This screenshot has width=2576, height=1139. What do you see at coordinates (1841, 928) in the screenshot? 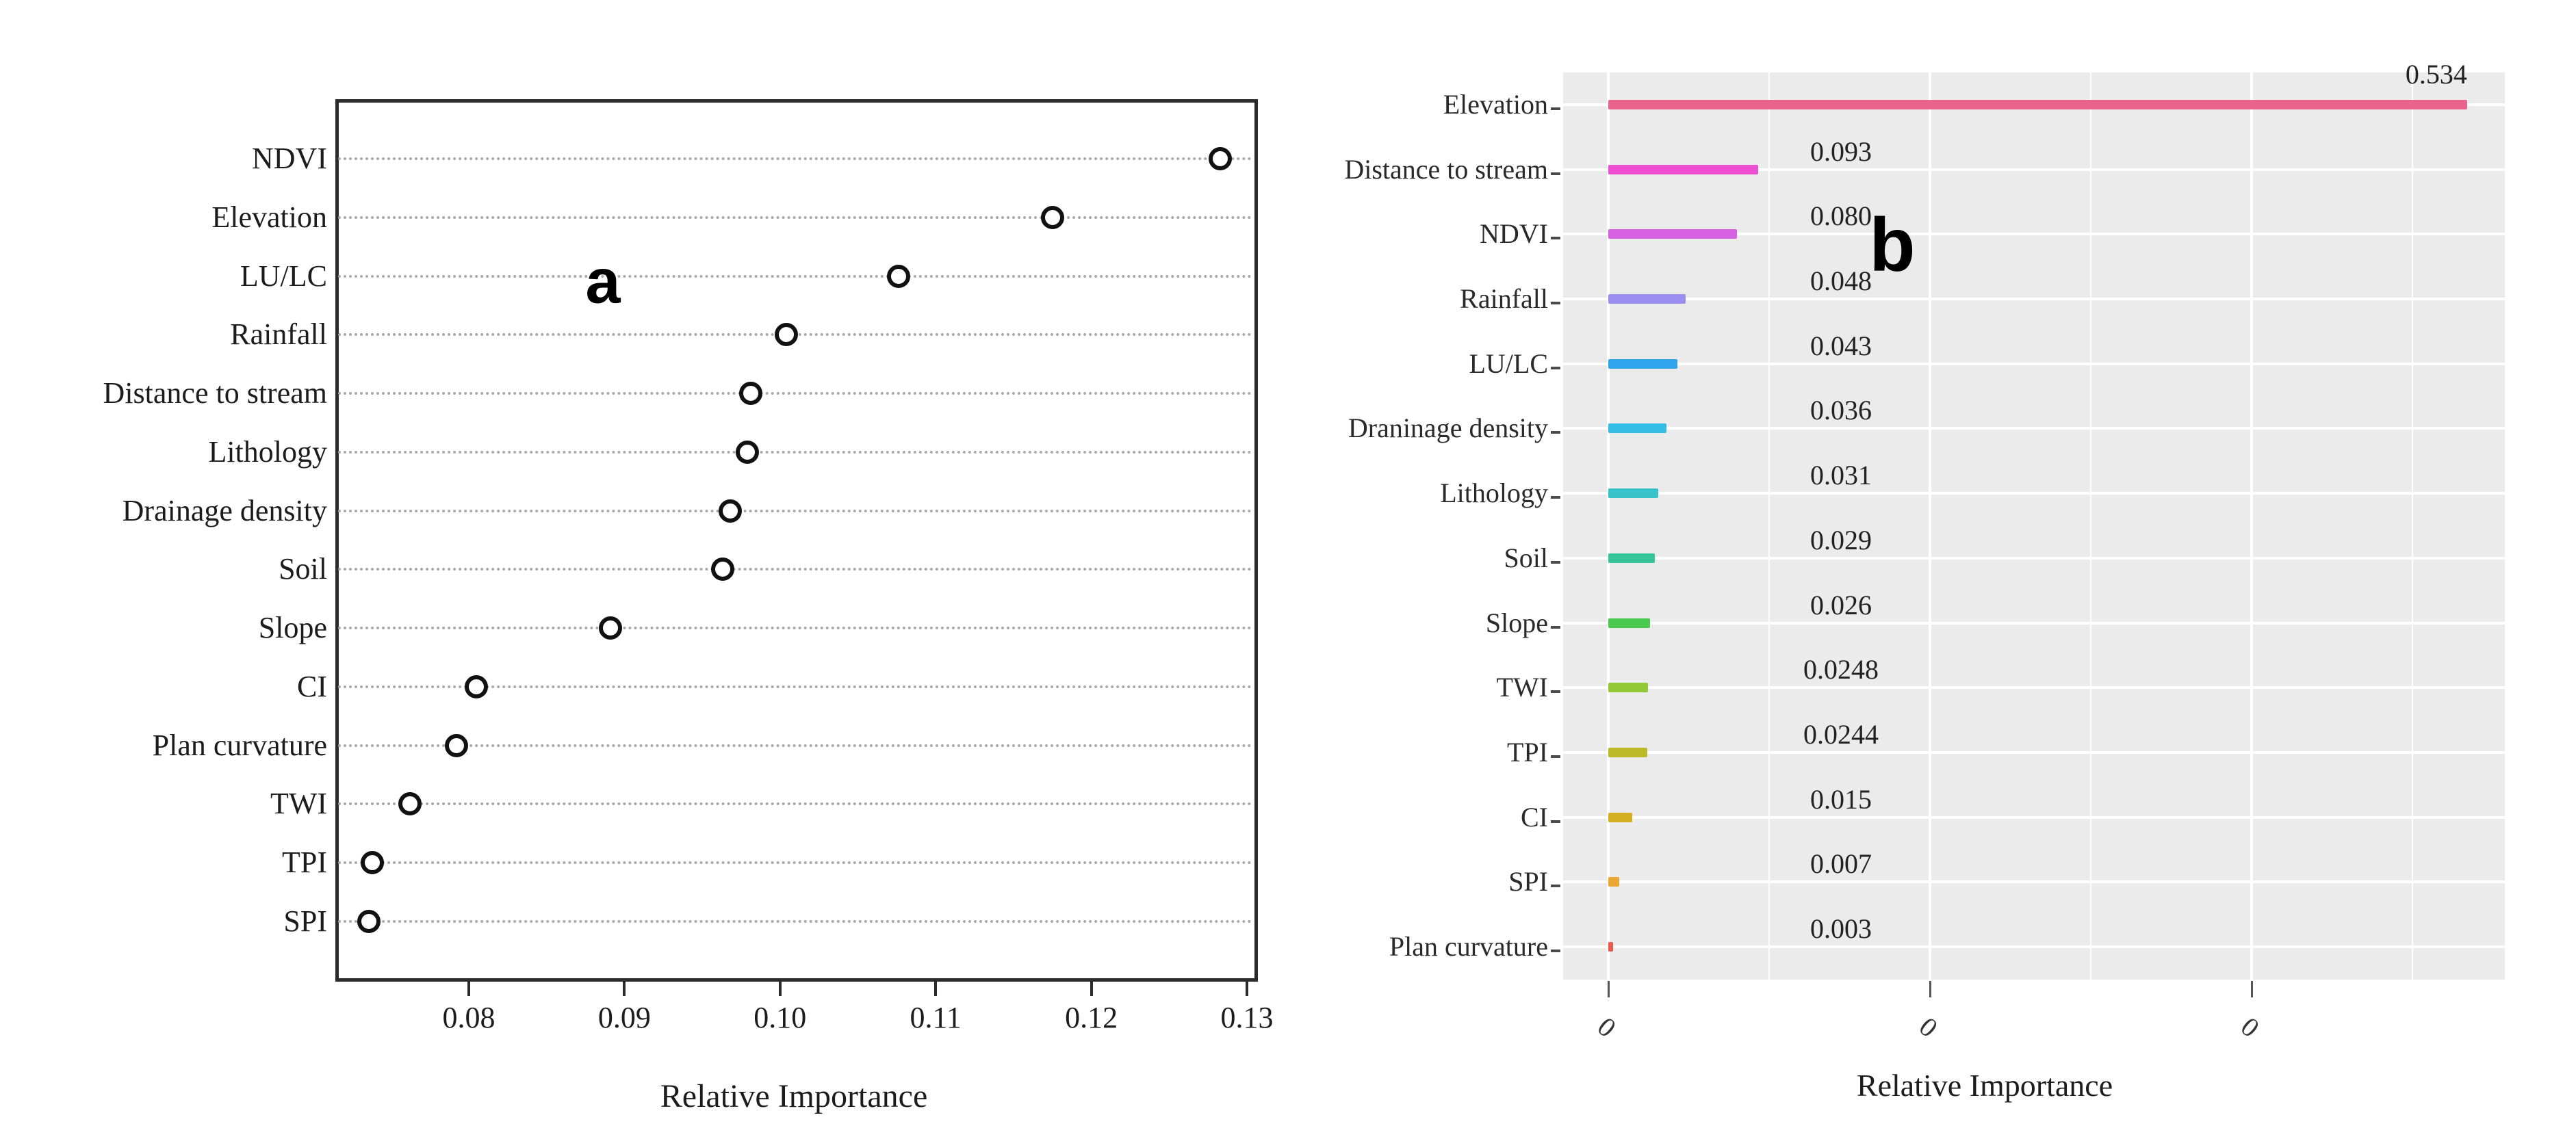
I see `bar-value-label: 0.003` at bounding box center [1841, 928].